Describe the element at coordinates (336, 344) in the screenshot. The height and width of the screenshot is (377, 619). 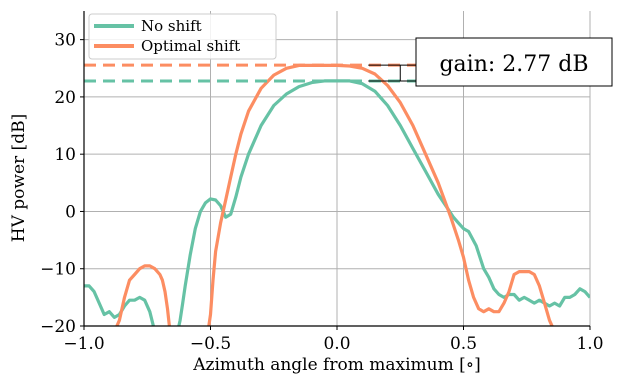
I see `x-tick-label-2: 0.0` at that location.